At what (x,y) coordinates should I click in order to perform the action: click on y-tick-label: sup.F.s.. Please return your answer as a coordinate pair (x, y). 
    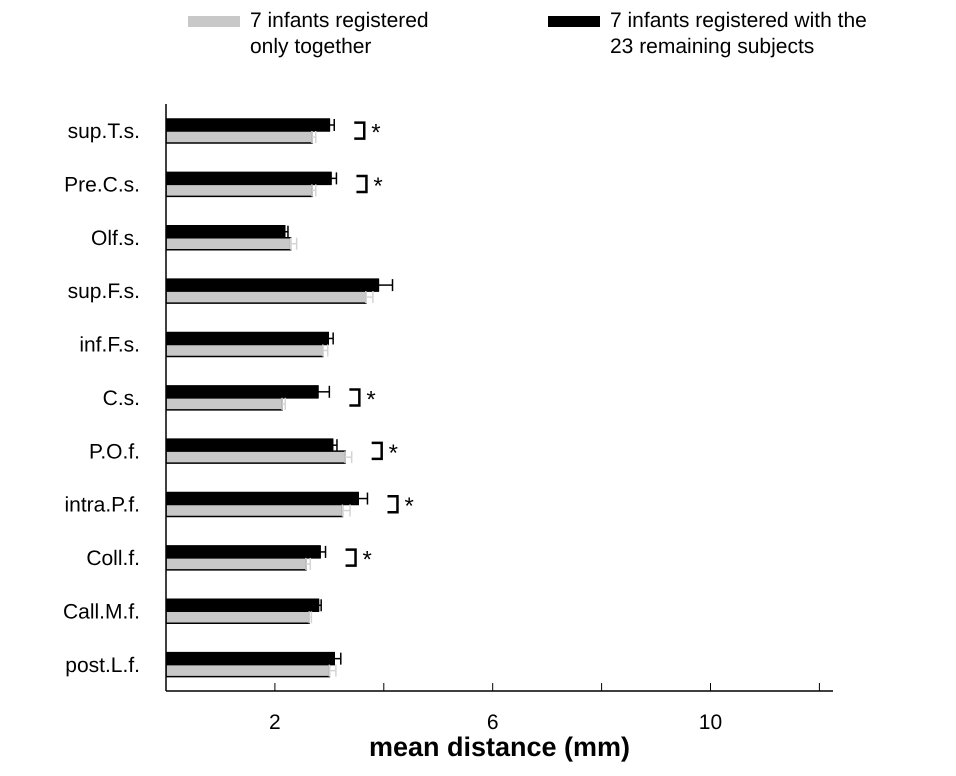
    Looking at the image, I should click on (104, 292).